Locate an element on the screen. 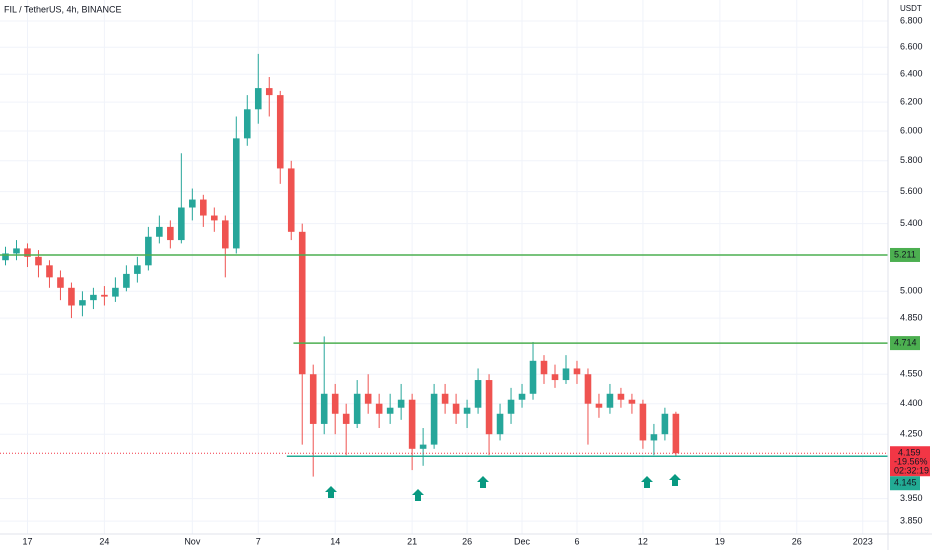  x-tick-label: Dec is located at coordinates (522, 541).